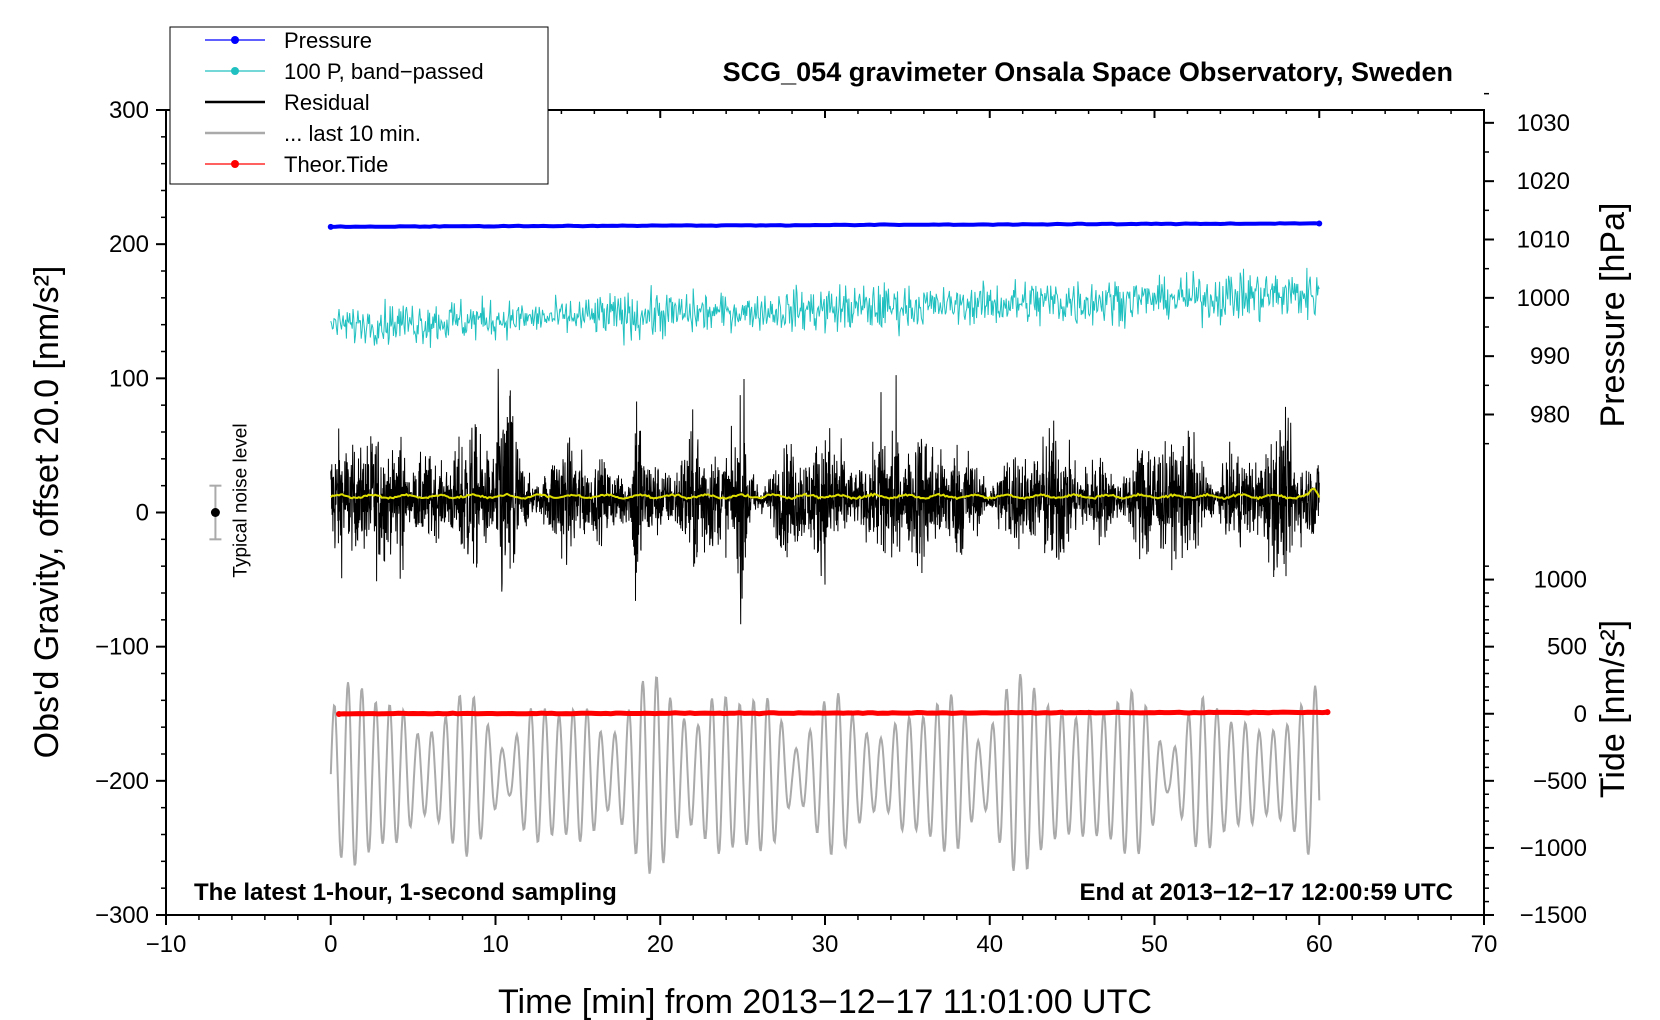 The image size is (1660, 1020). Describe the element at coordinates (338, 714) in the screenshot. I see `series-theor-tide-start-dot` at that location.